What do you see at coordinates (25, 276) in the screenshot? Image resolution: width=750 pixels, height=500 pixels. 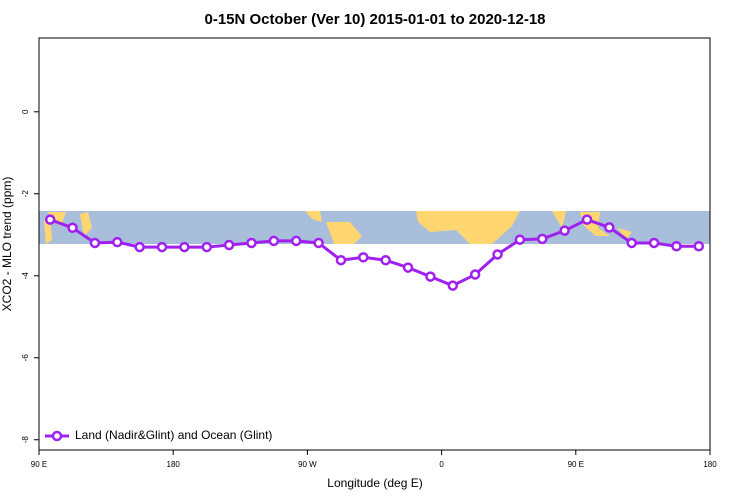 I see `y-tick-label: -4` at bounding box center [25, 276].